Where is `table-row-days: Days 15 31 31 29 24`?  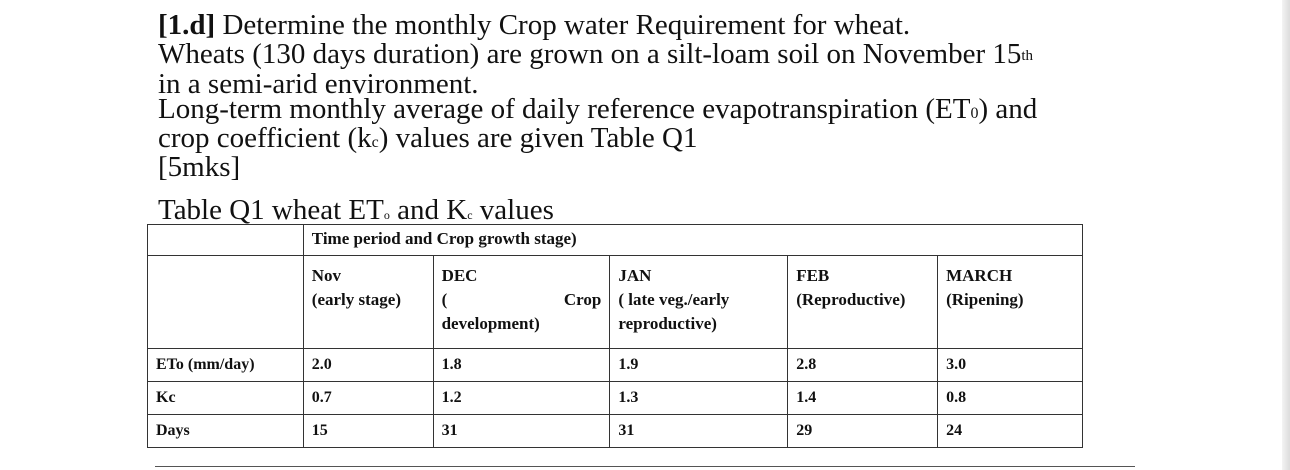 table-row-days: Days 15 31 31 29 24 is located at coordinates (615, 431).